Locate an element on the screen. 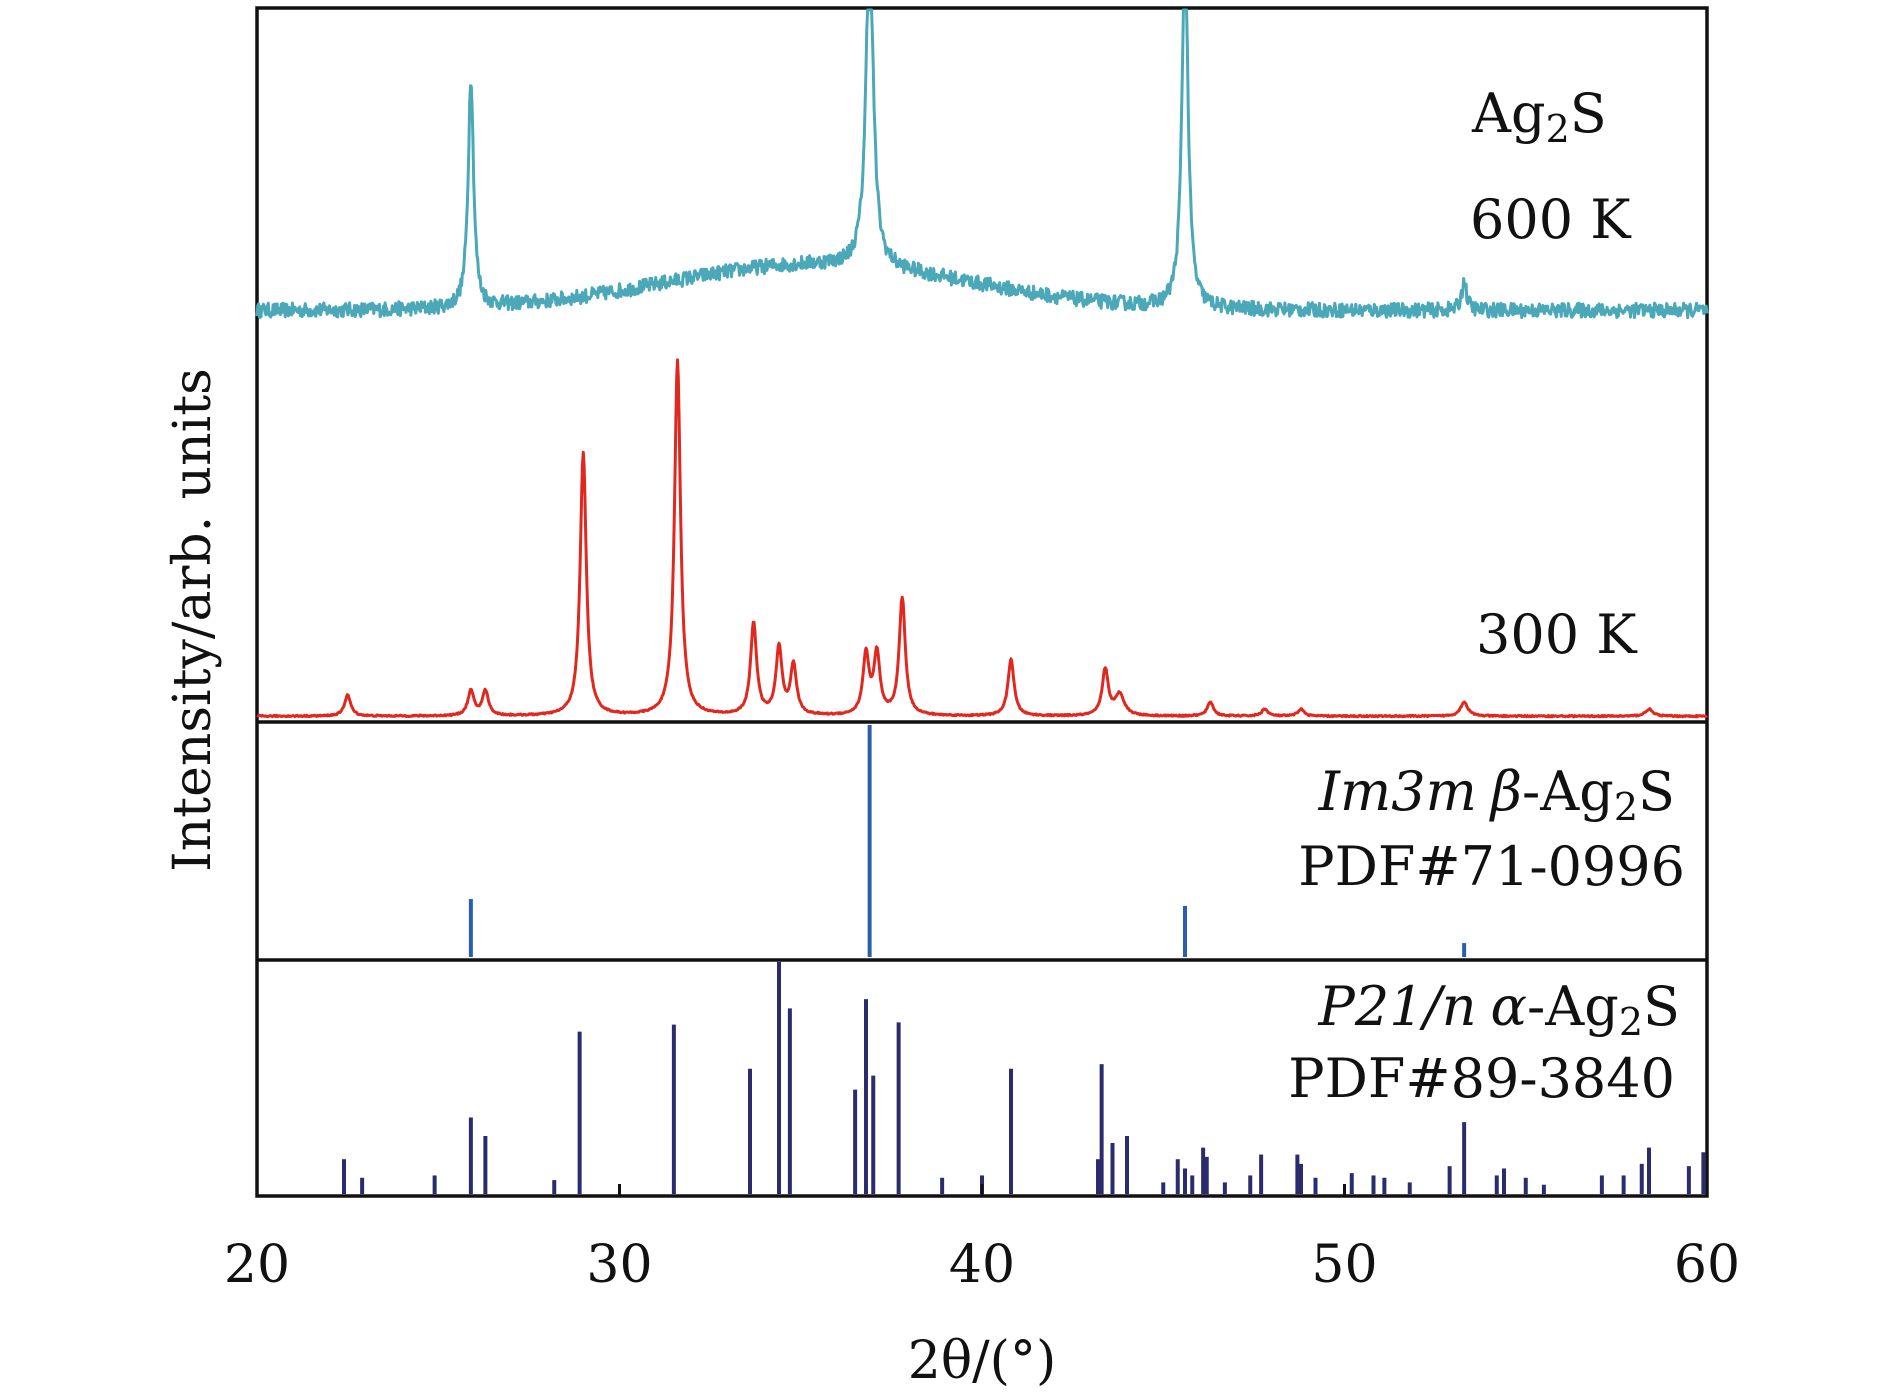 The width and height of the screenshot is (1890, 1394). y-axis-label: Intensity/arb. units is located at coordinates (193, 620).